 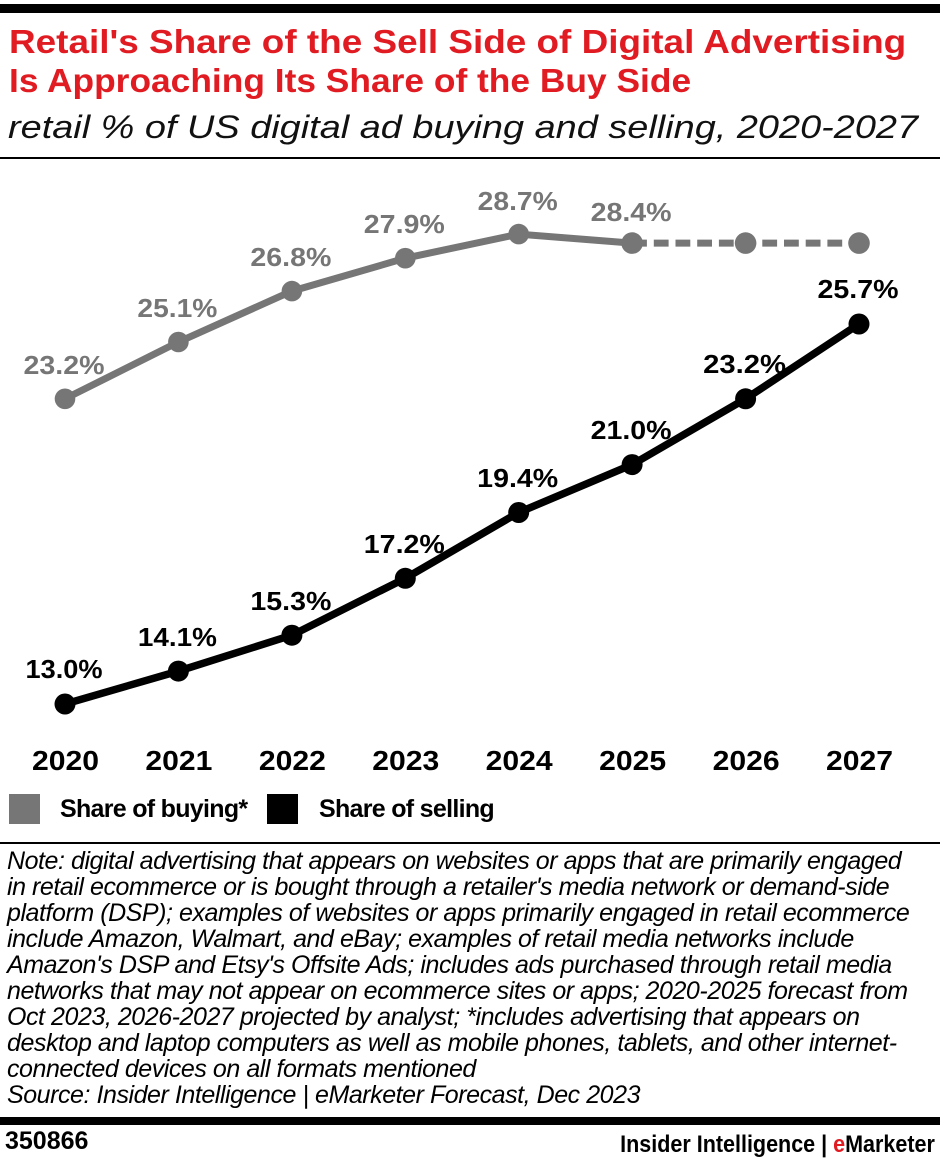 I want to click on svg-text: 2021, so click(x=178, y=760).